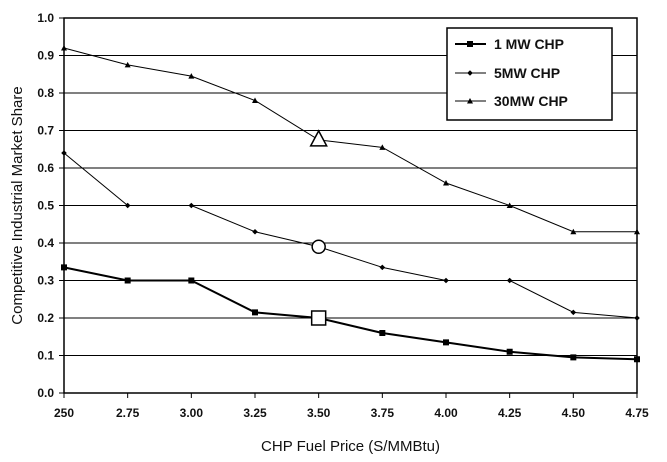 Image resolution: width=667 pixels, height=462 pixels. I want to click on y-tick-label: 1.0, so click(45, 18).